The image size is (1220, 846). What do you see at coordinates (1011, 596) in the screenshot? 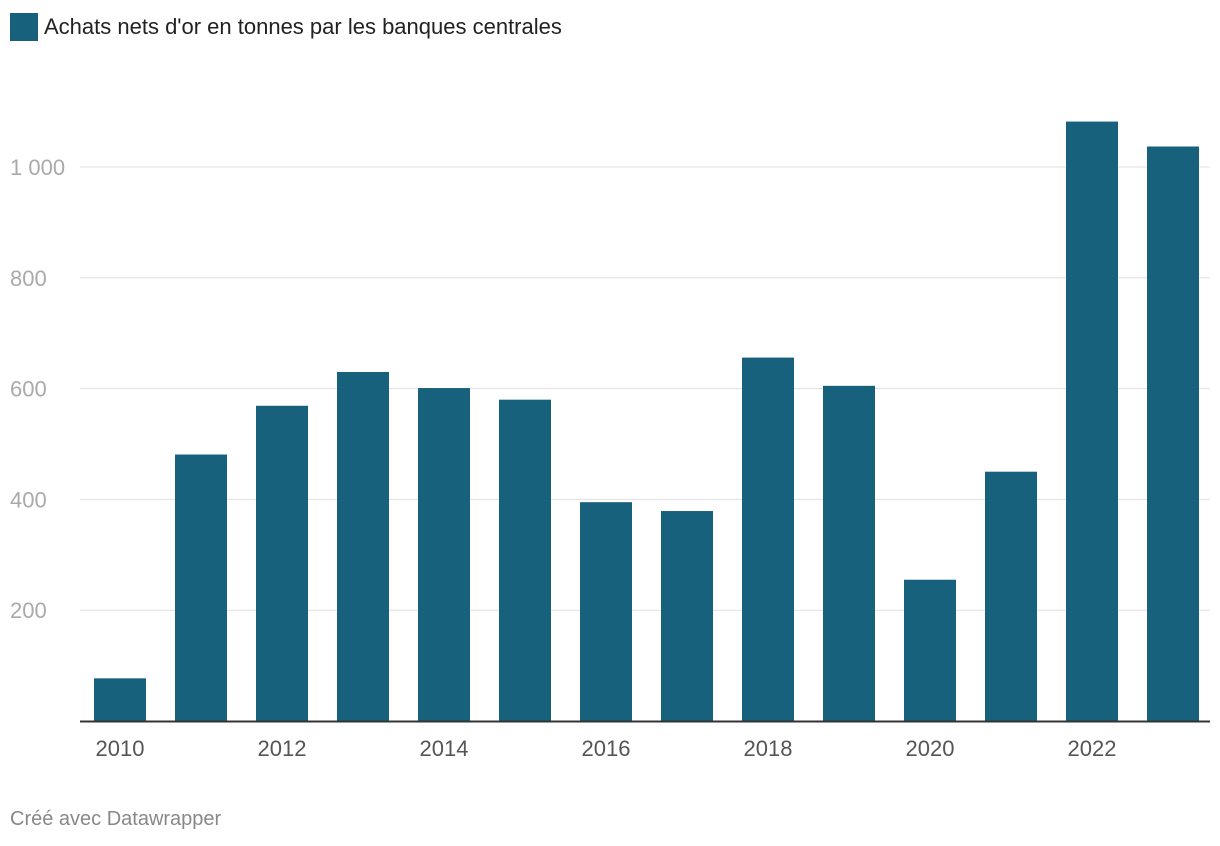
I see `bar-2021` at bounding box center [1011, 596].